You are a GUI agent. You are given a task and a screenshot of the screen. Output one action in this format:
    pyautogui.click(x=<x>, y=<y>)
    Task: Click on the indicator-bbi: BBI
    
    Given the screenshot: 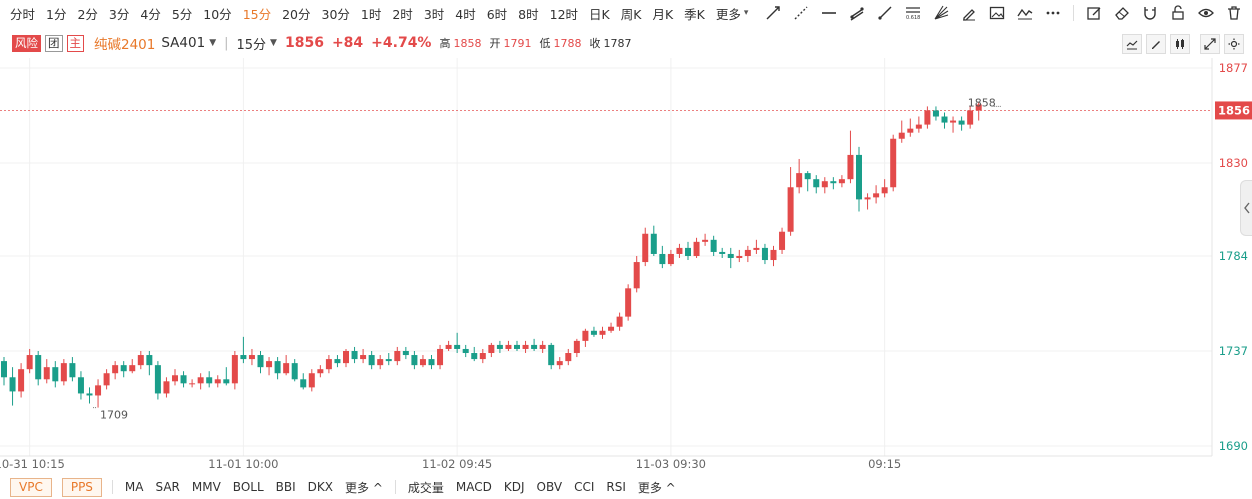 What is the action you would take?
    pyautogui.click(x=285, y=487)
    